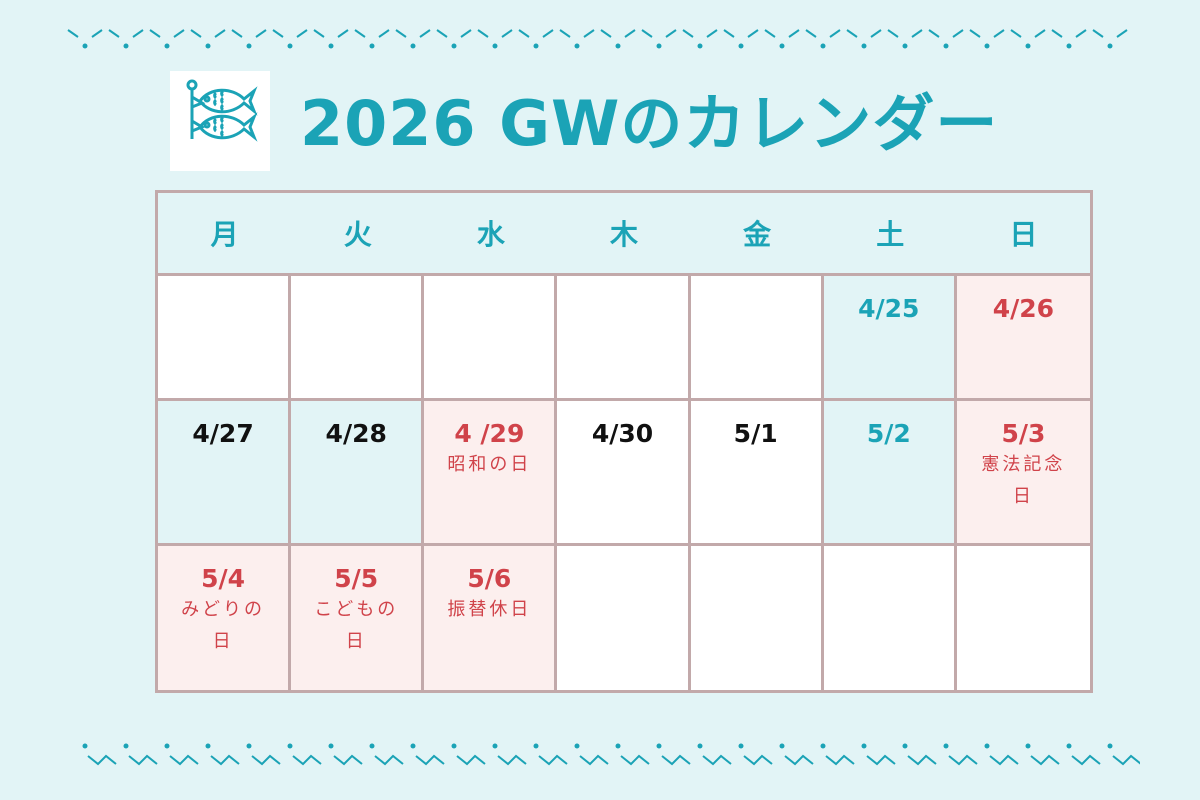 Image resolution: width=1200 pixels, height=800 pixels. Describe the element at coordinates (356, 433) in the screenshot. I see `date-label: 4/28` at that location.